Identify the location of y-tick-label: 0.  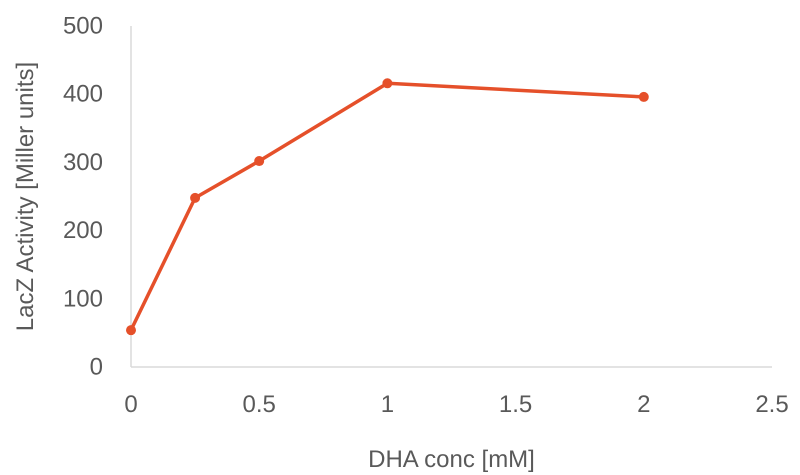
(96, 367).